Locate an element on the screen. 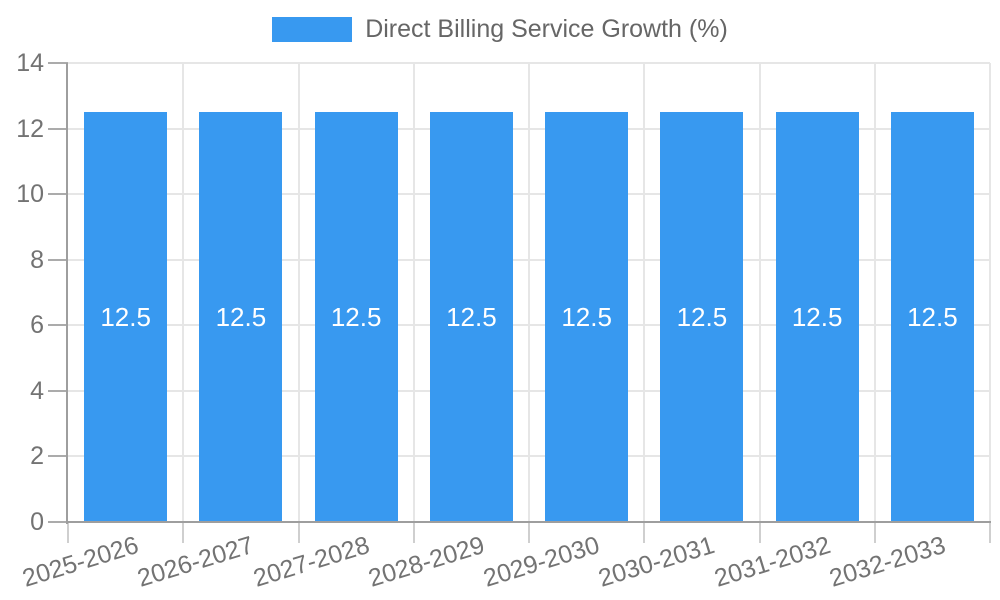  y-axis-tick-label: 8 is located at coordinates (37, 259).